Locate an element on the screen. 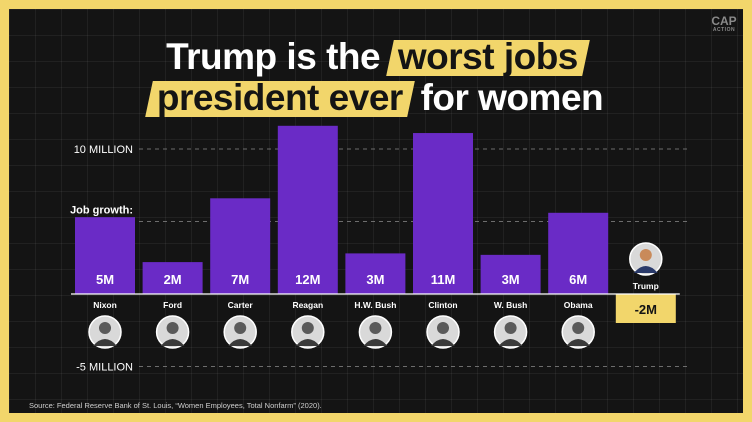  category-label: Trump is located at coordinates (646, 286).